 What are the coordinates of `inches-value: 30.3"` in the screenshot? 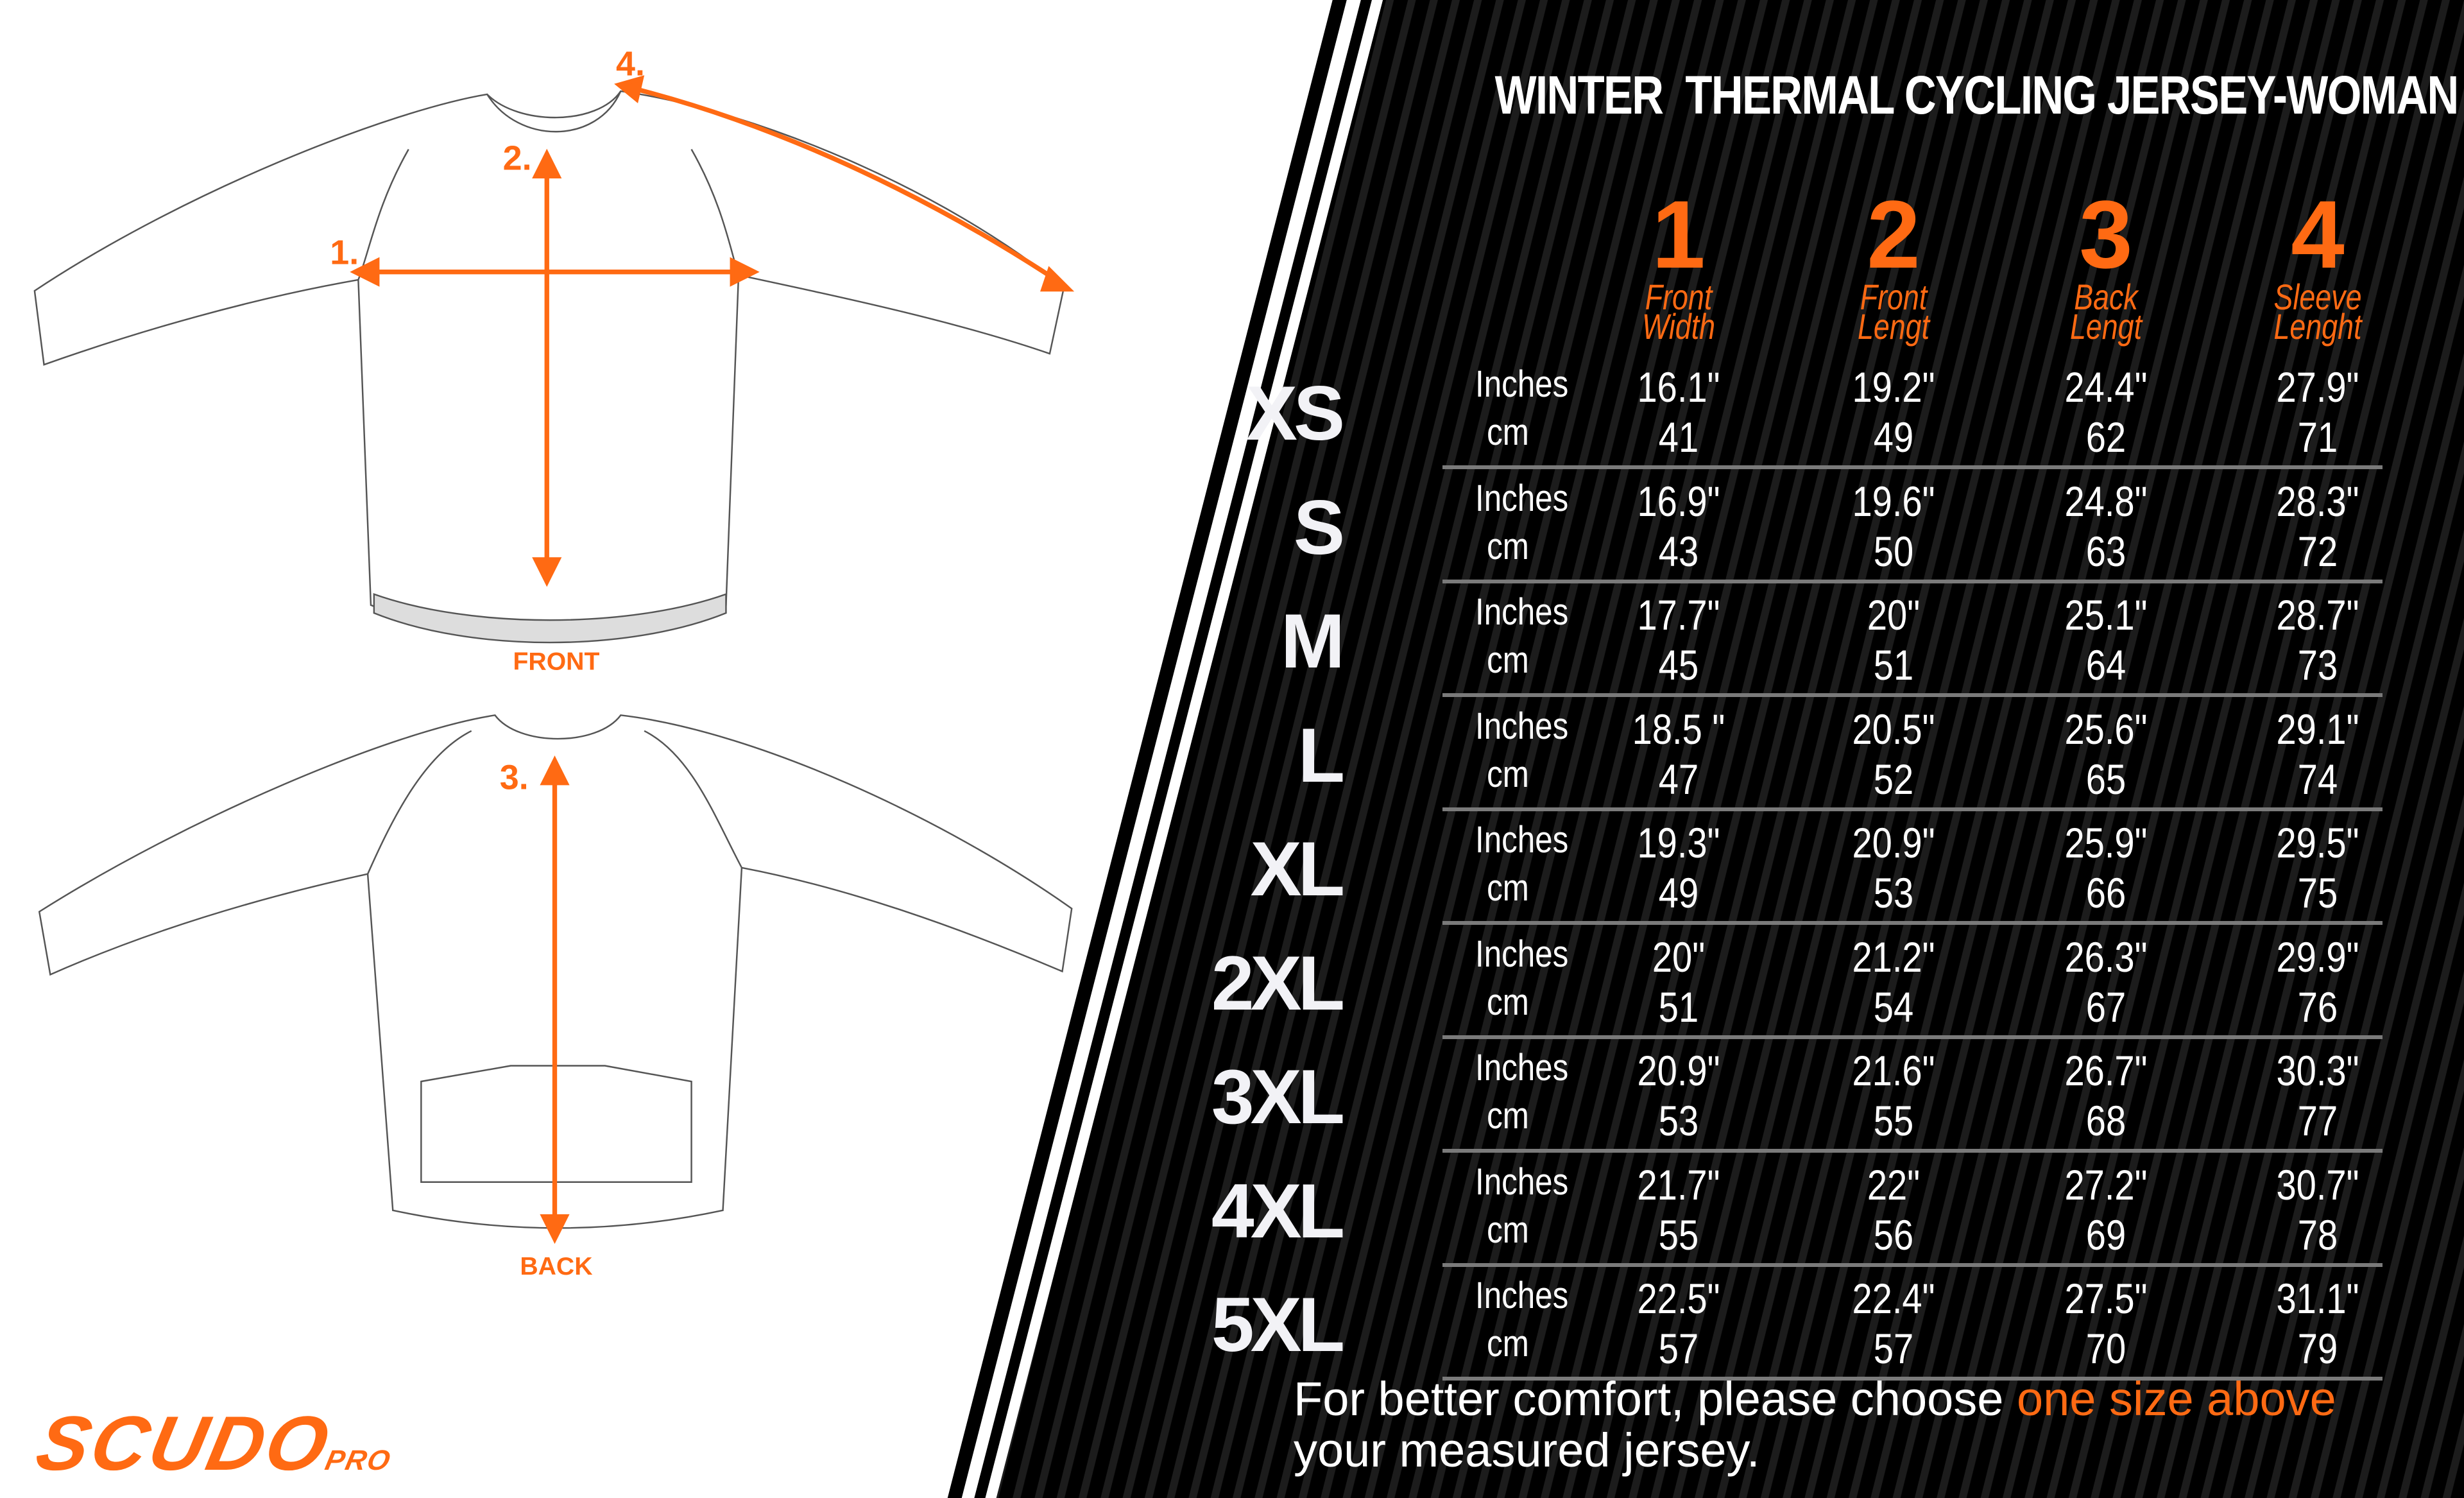 It's located at (2318, 1070).